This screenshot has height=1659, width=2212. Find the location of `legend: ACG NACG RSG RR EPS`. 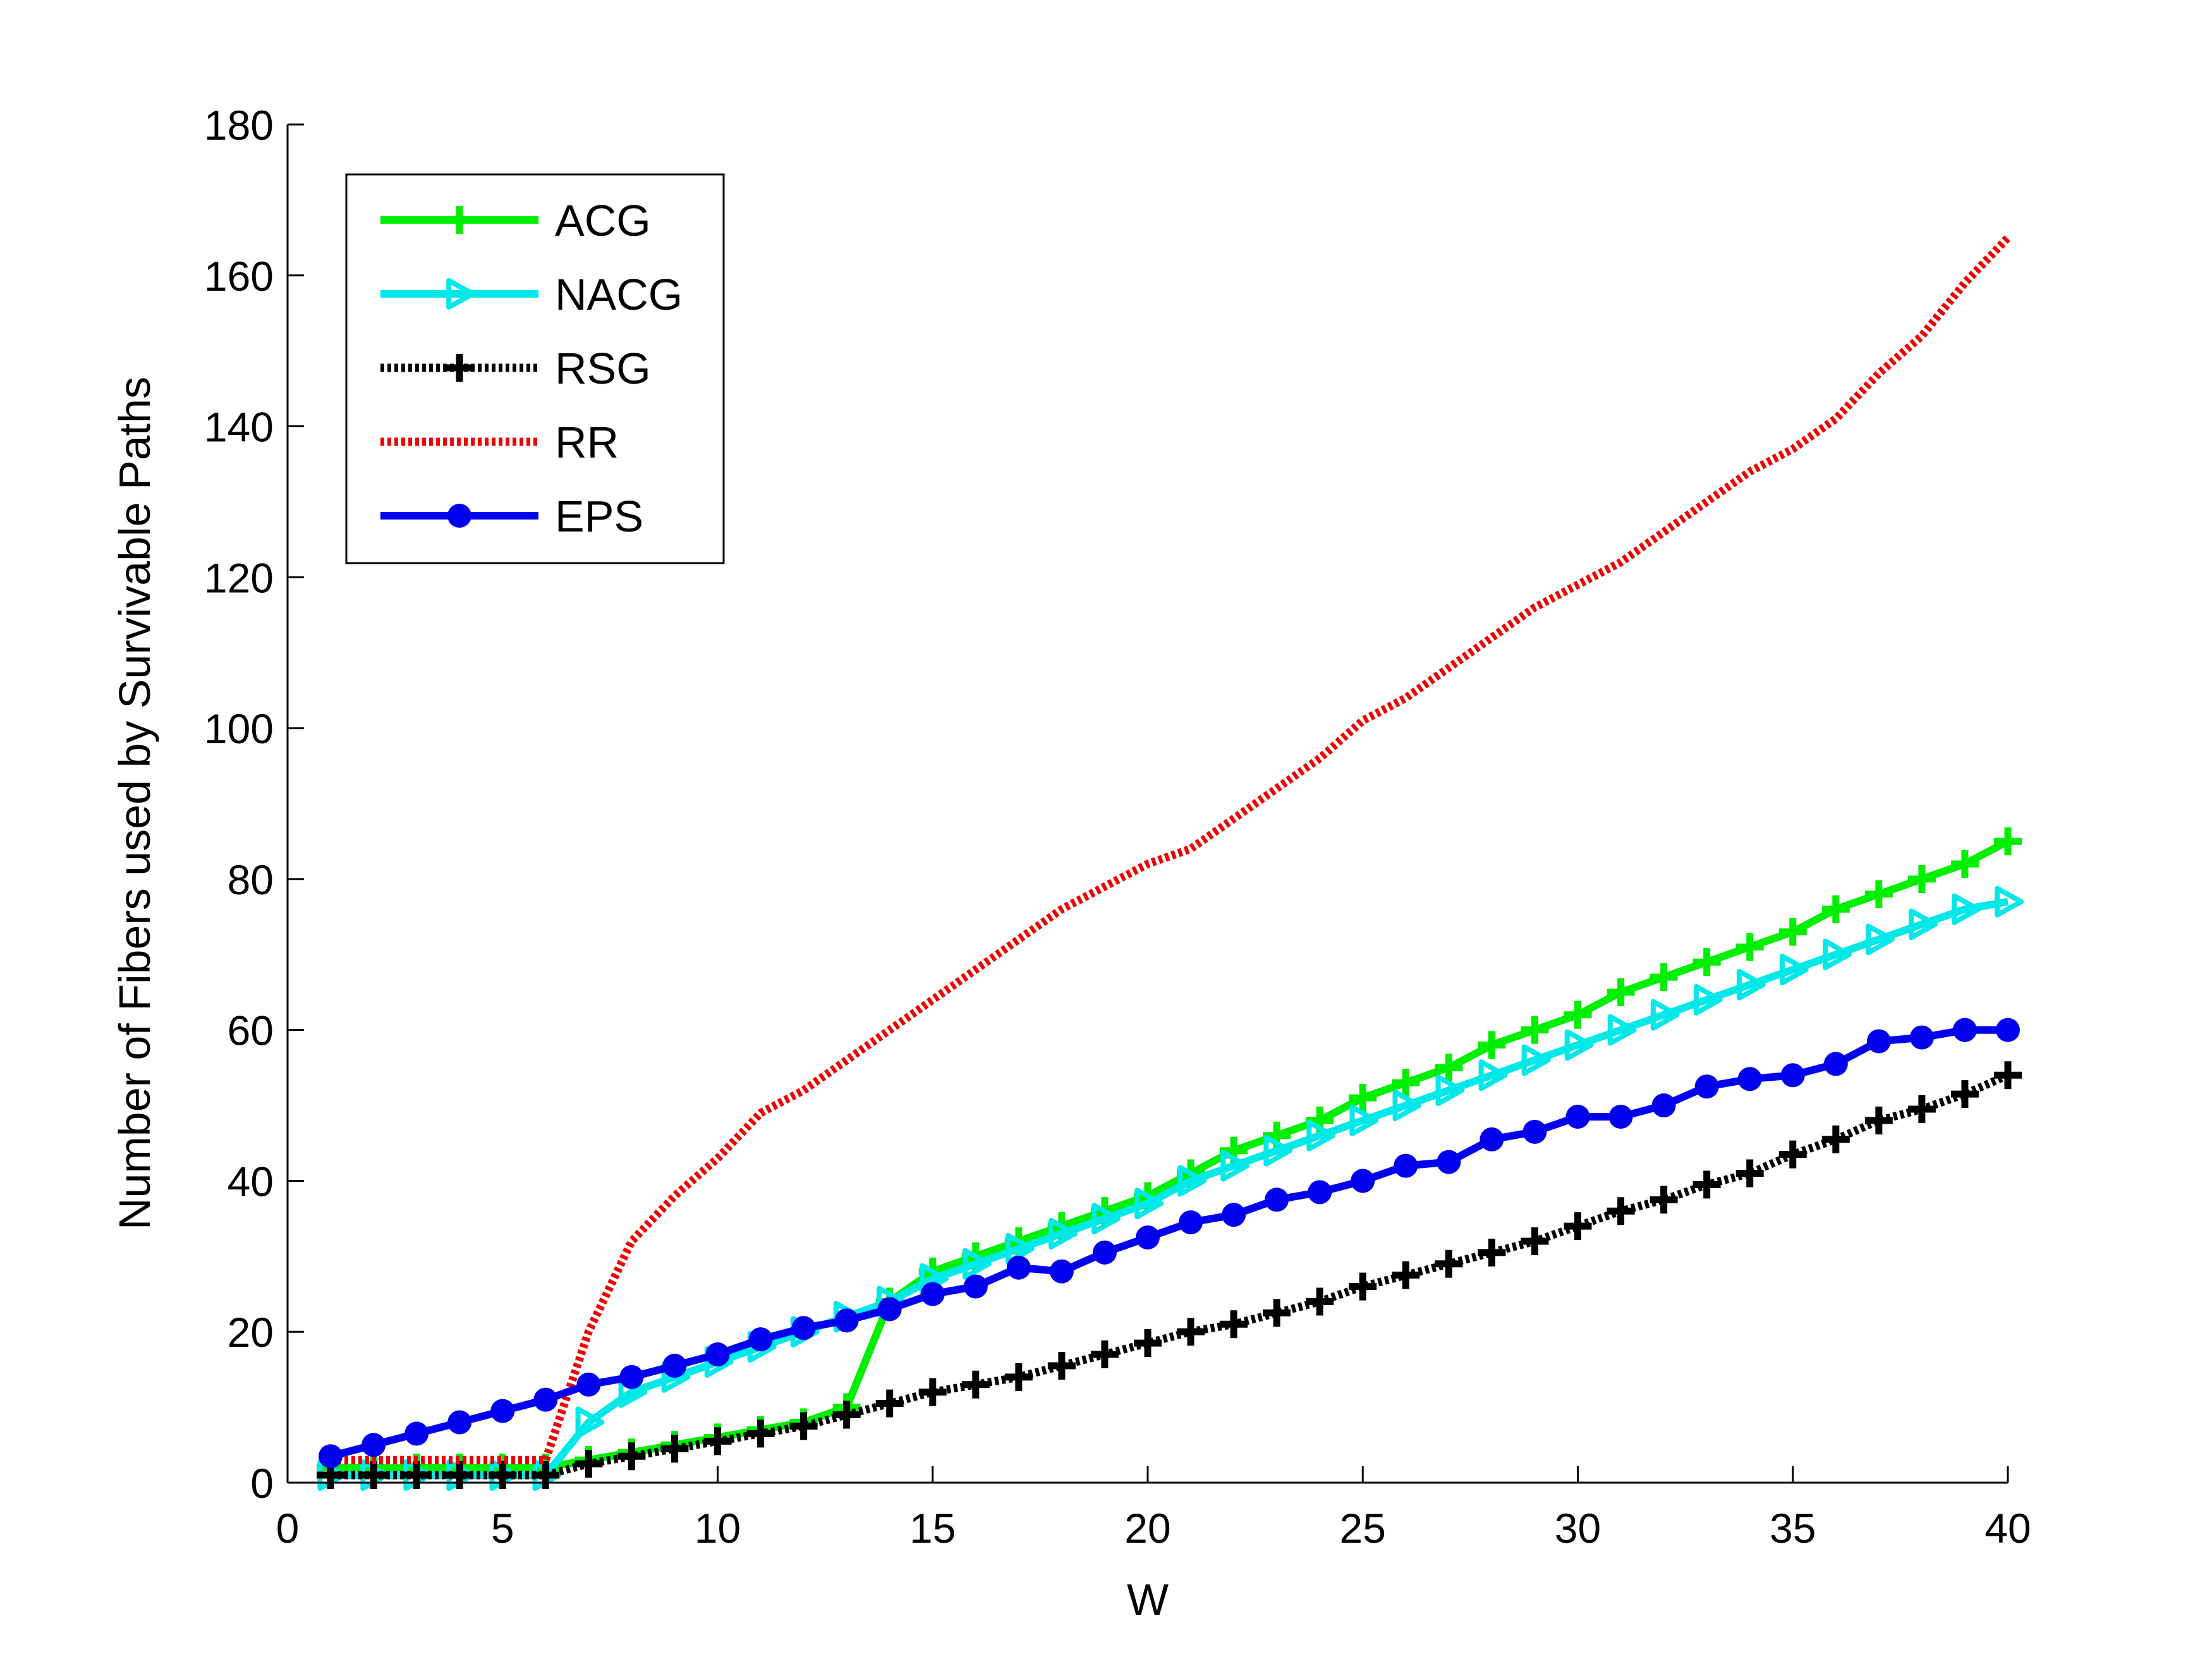

legend: ACG NACG RSG RR EPS is located at coordinates (535, 368).